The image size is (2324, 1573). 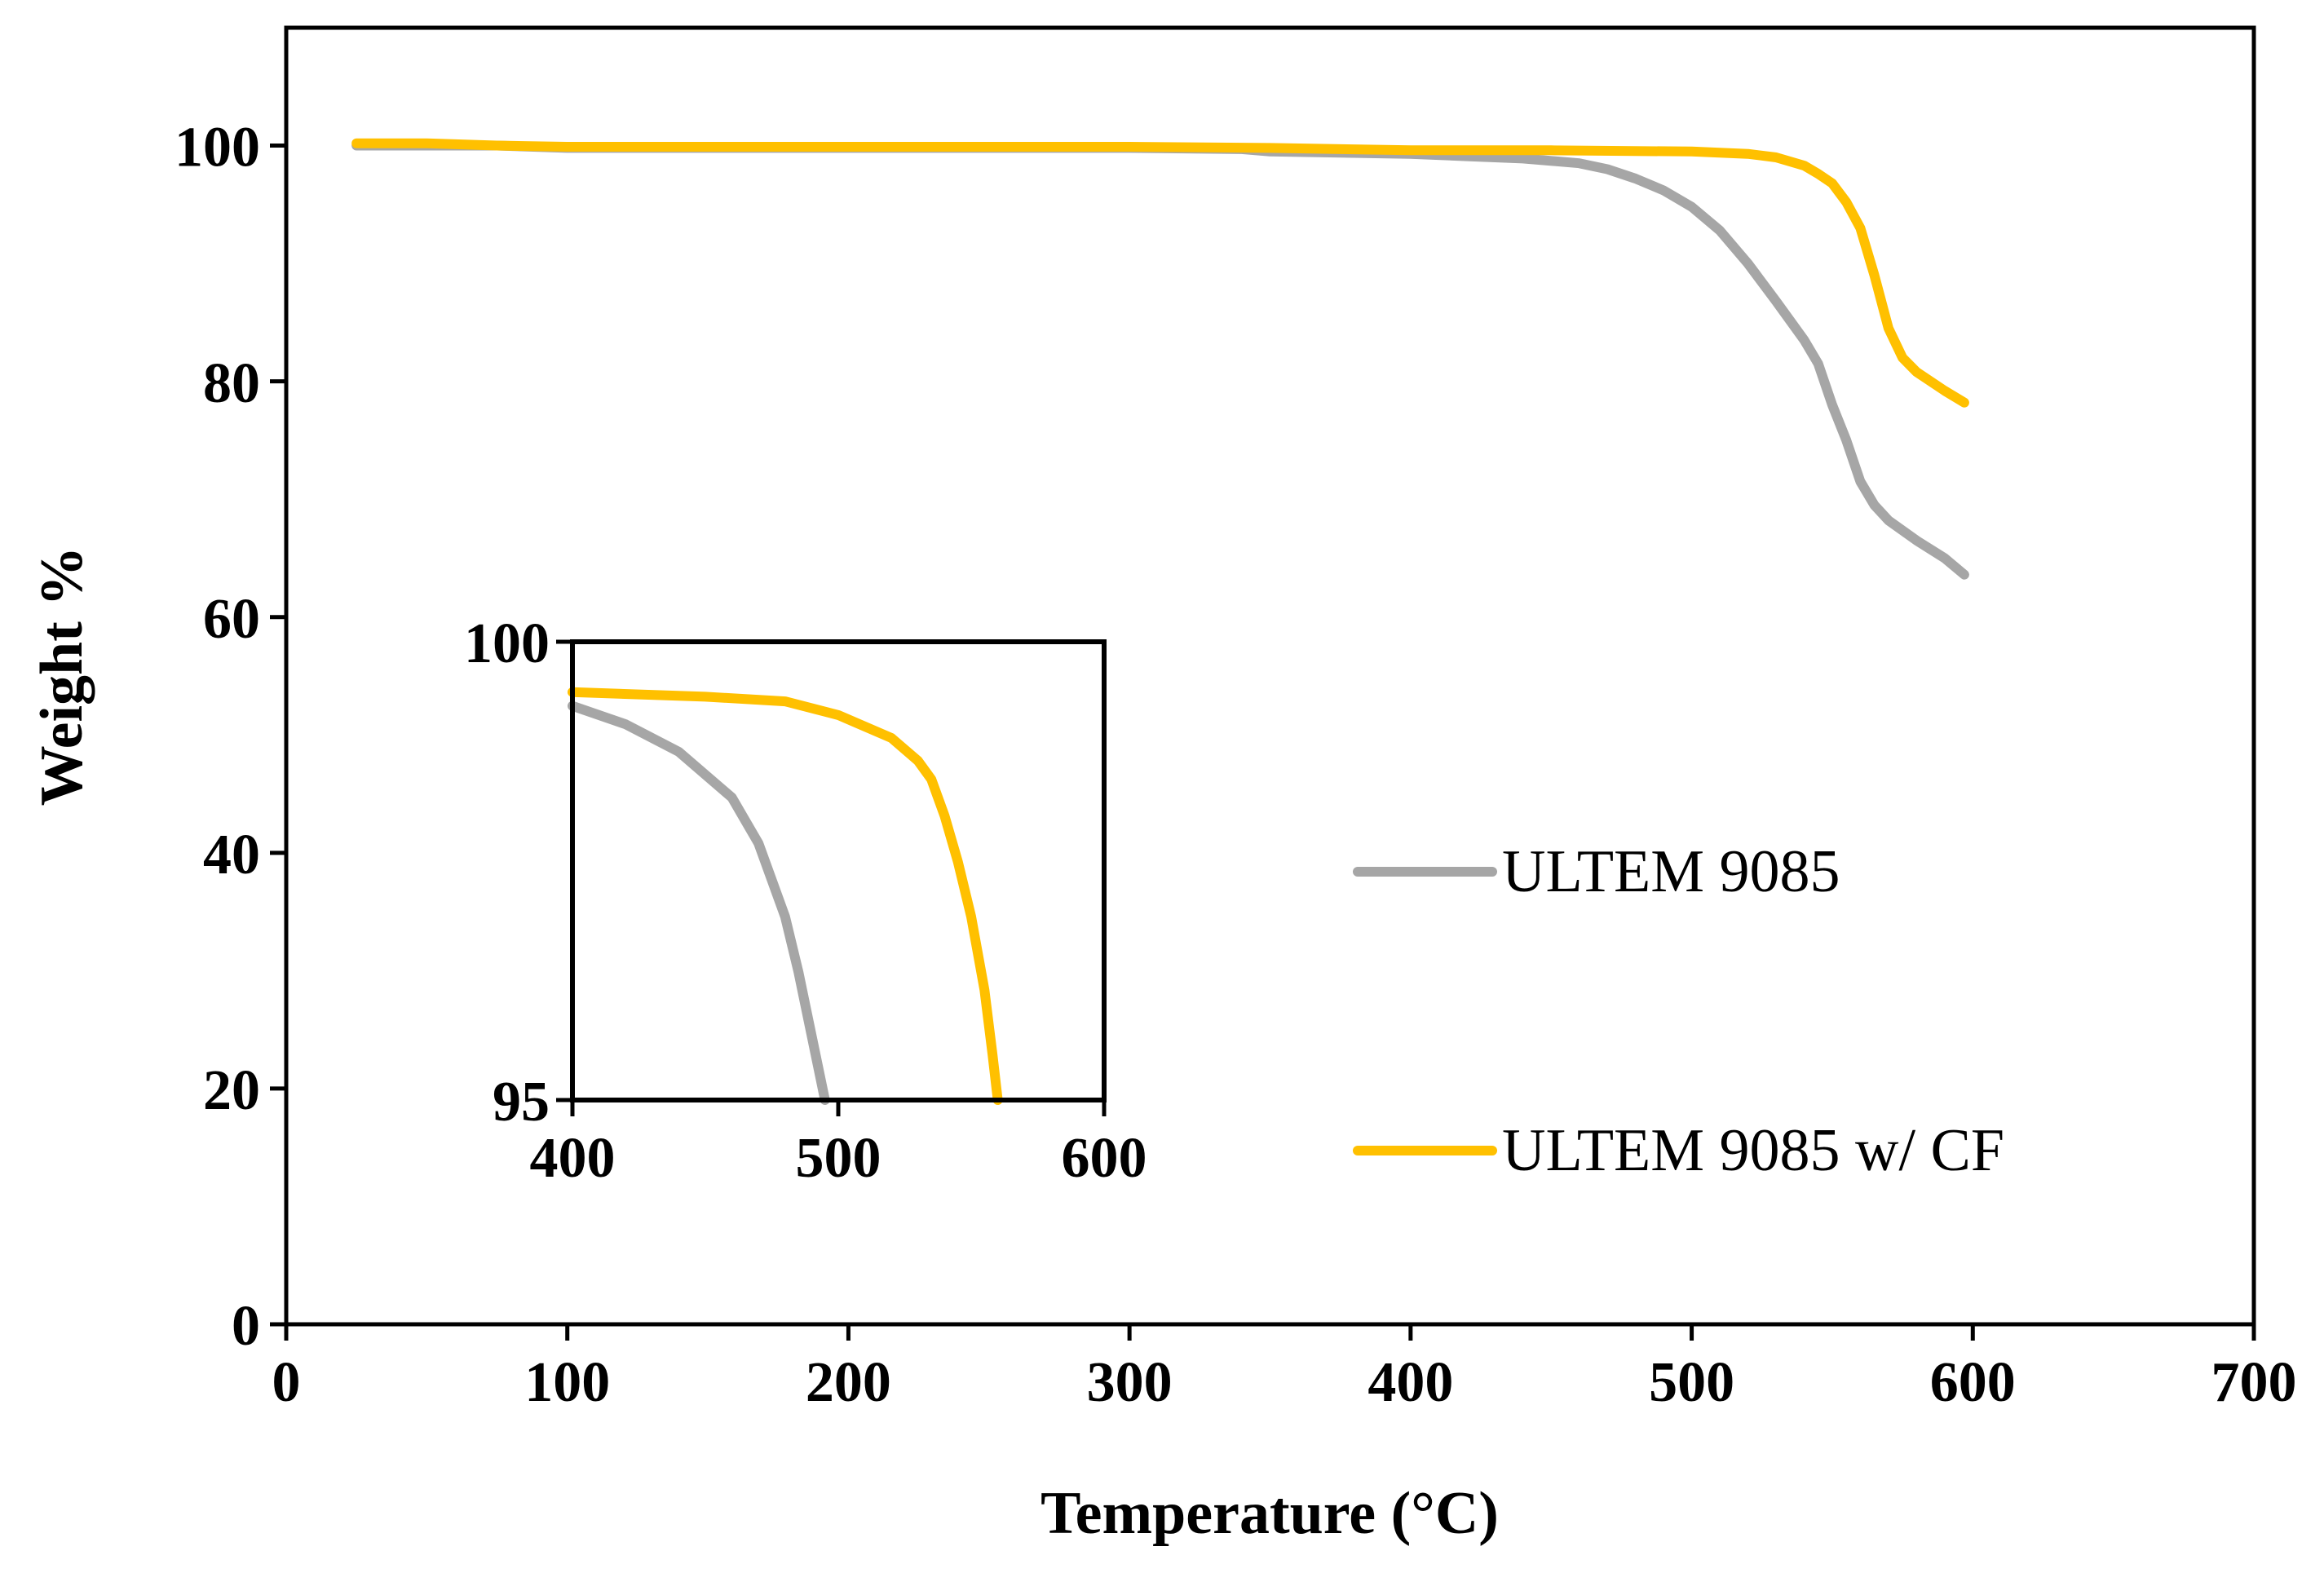 I want to click on main-x-axis: 0 100 200 300 400 500 600 700, so click(x=1284, y=1369).